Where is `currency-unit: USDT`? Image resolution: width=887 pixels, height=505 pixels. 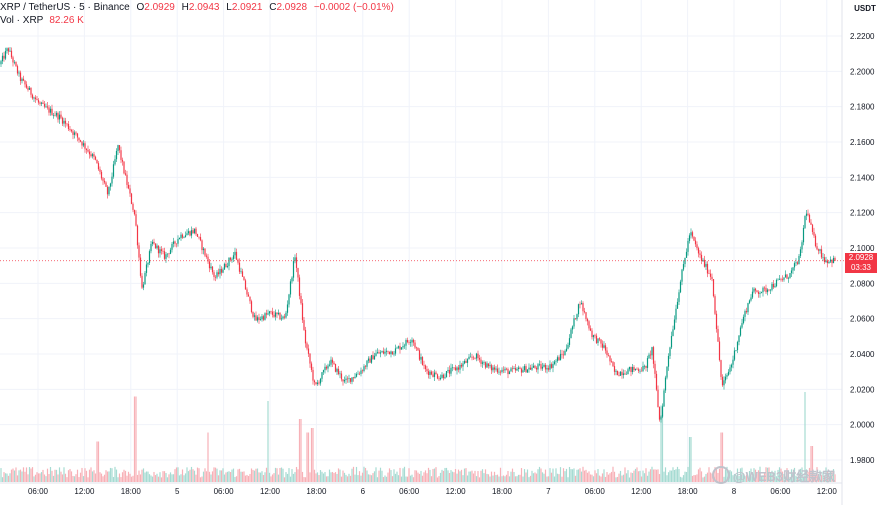 currency-unit: USDT is located at coordinates (865, 8).